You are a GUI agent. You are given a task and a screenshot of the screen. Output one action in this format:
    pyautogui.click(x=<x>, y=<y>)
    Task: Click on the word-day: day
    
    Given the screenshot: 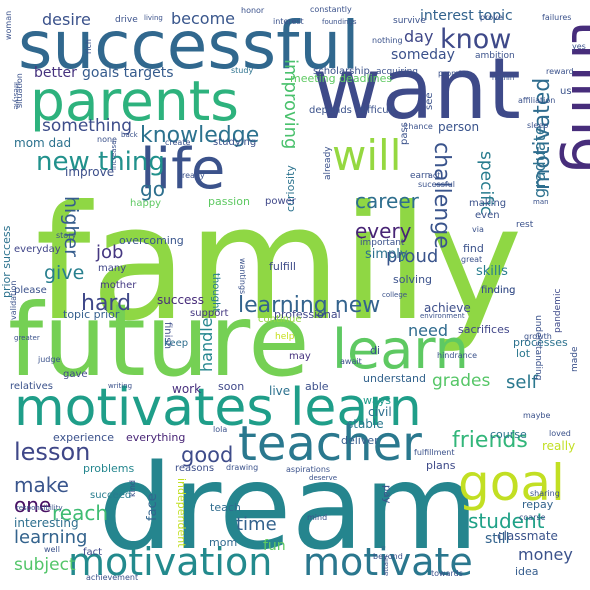 What is the action you would take?
    pyautogui.click(x=418, y=36)
    